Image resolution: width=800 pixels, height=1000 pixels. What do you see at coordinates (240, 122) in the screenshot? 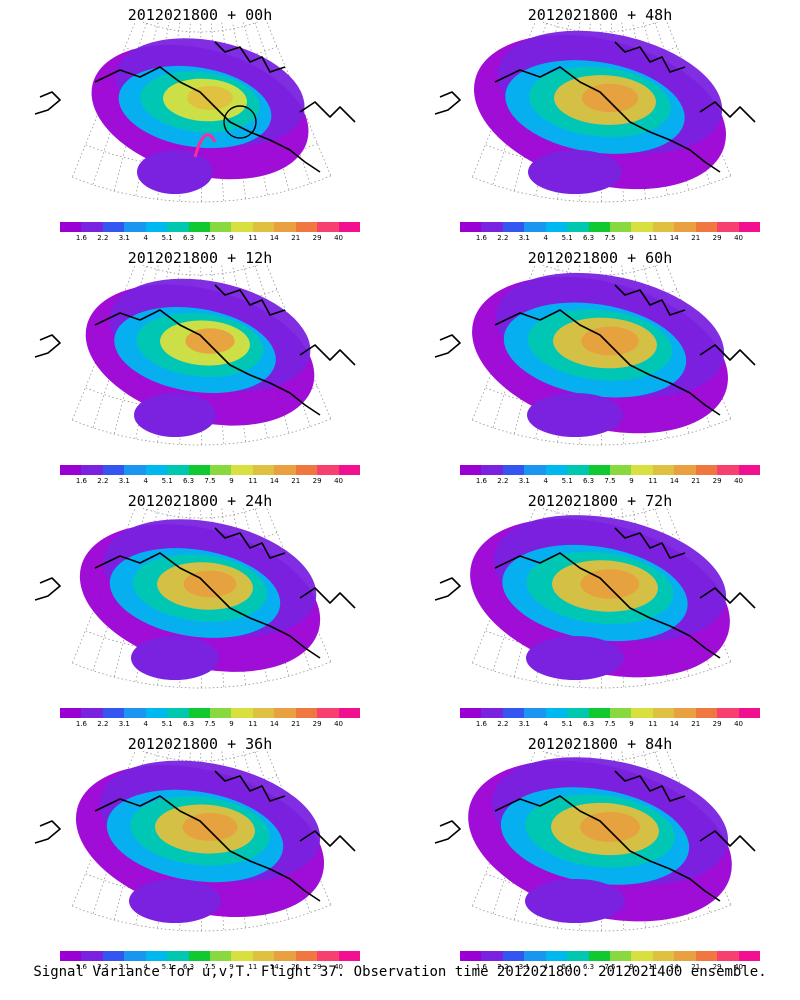
I see `observation-circle` at bounding box center [240, 122].